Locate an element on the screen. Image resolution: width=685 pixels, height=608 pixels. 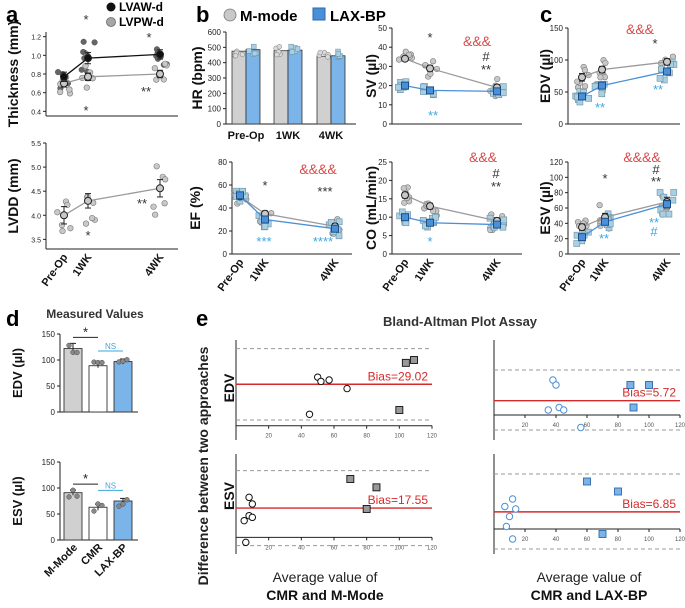
measured-x-label: M-Mode is located at coordinates (61, 561).